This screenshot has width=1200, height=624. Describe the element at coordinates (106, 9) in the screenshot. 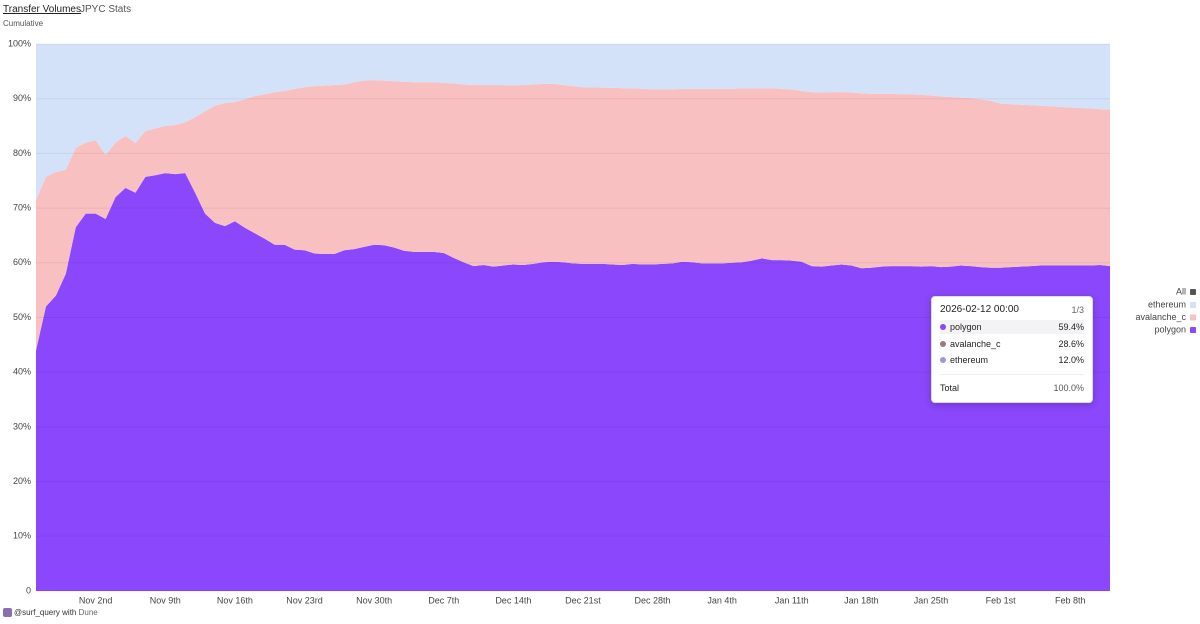

I see `tab: JPYC Stats` at that location.